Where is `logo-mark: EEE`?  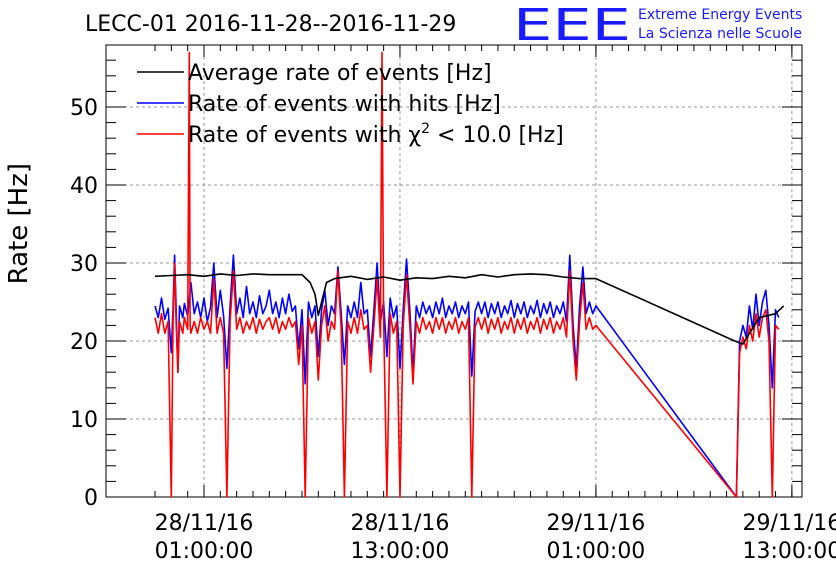
logo-mark: EEE is located at coordinates (572, 25).